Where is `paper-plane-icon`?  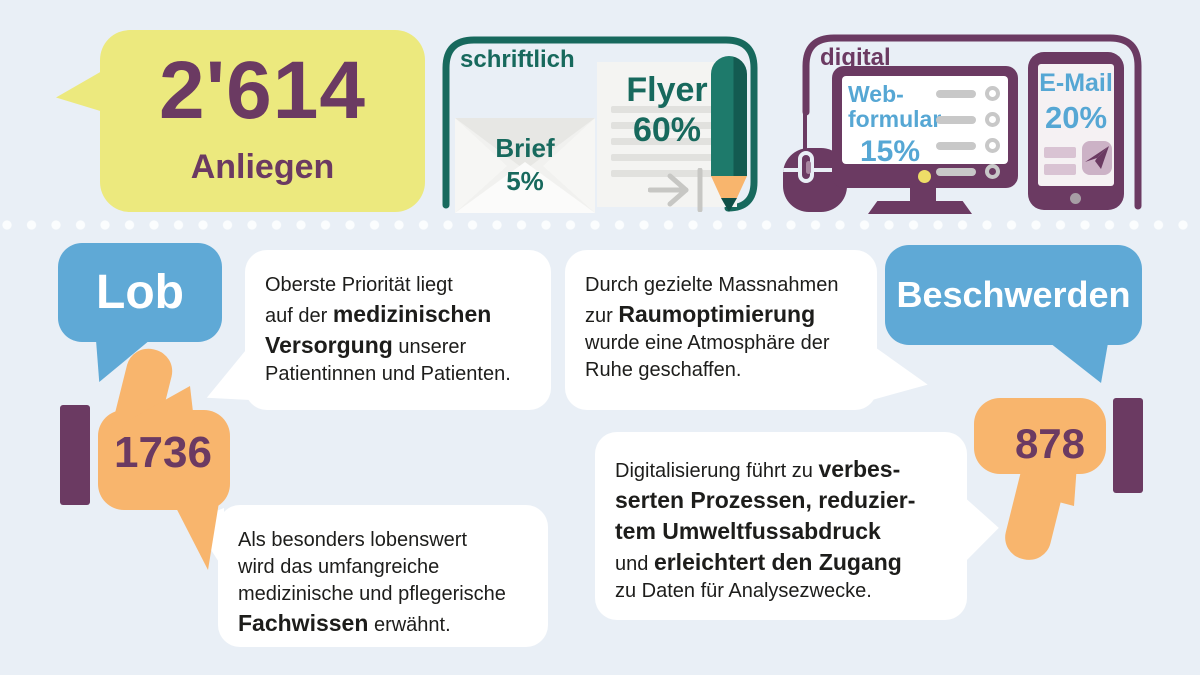
paper-plane-icon is located at coordinates (1097, 157).